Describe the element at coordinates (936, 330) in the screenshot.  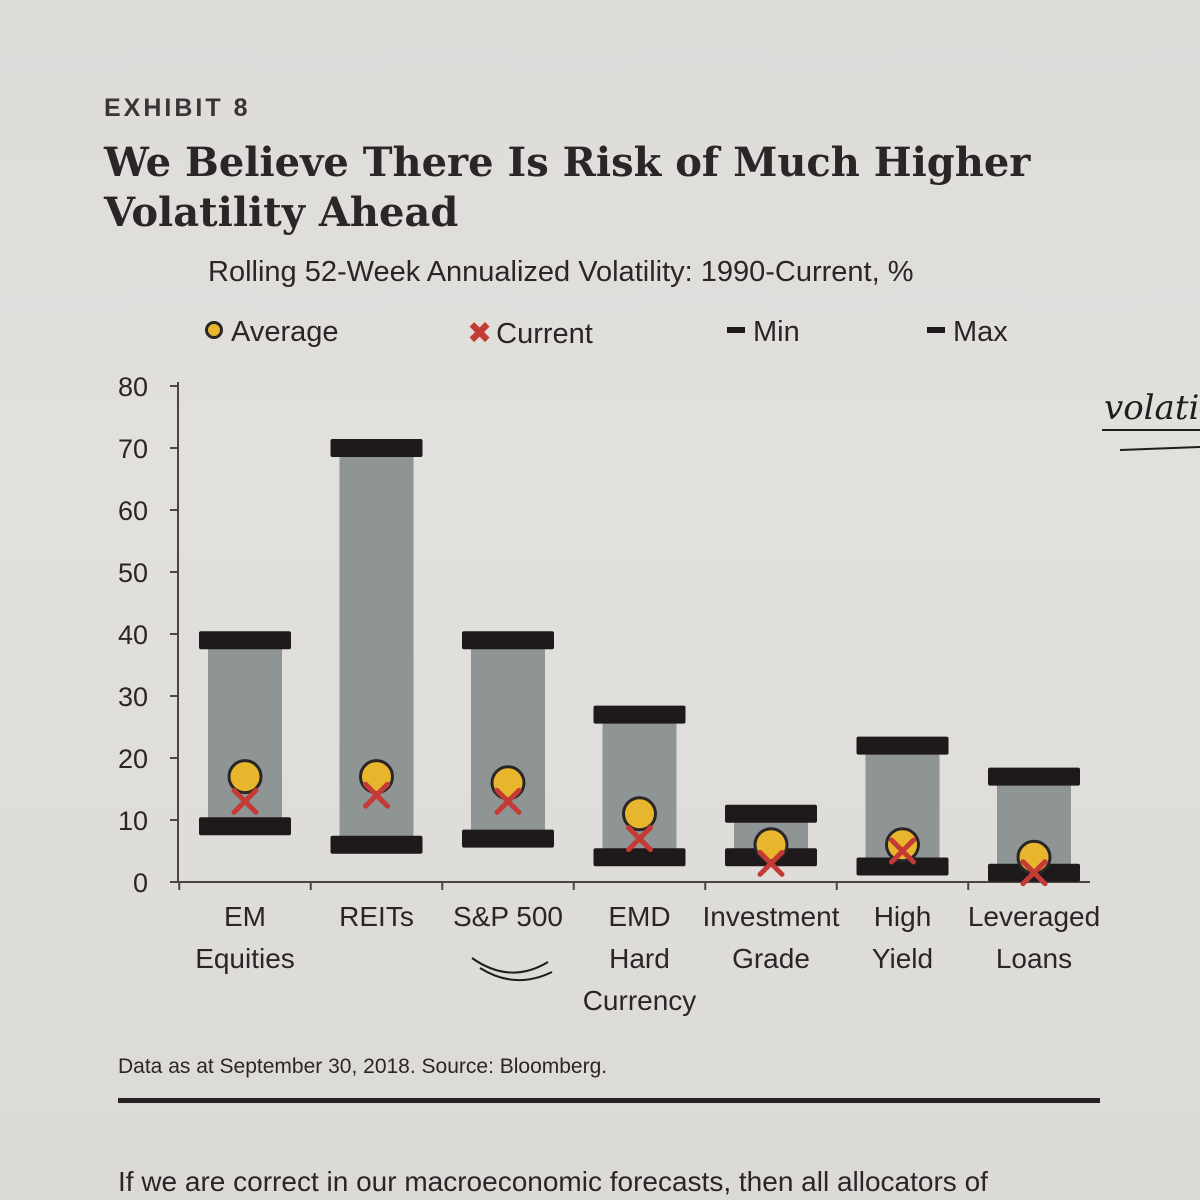
I see `max-marker-icon` at that location.